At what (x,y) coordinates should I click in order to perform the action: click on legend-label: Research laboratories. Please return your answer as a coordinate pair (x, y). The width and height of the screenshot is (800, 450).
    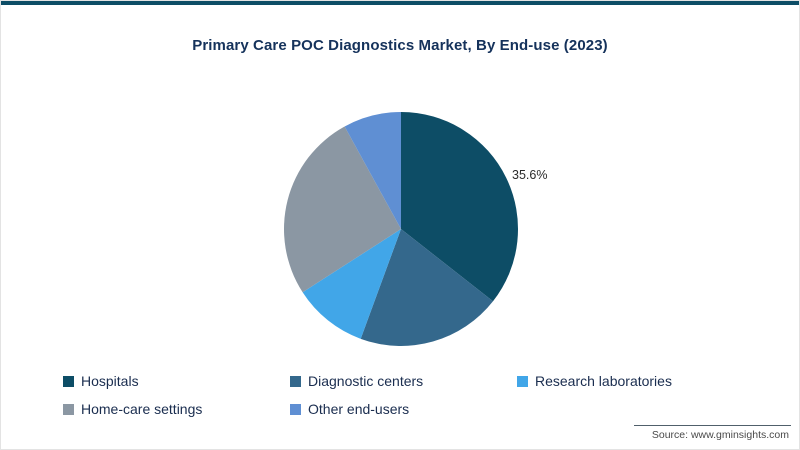
    Looking at the image, I should click on (603, 381).